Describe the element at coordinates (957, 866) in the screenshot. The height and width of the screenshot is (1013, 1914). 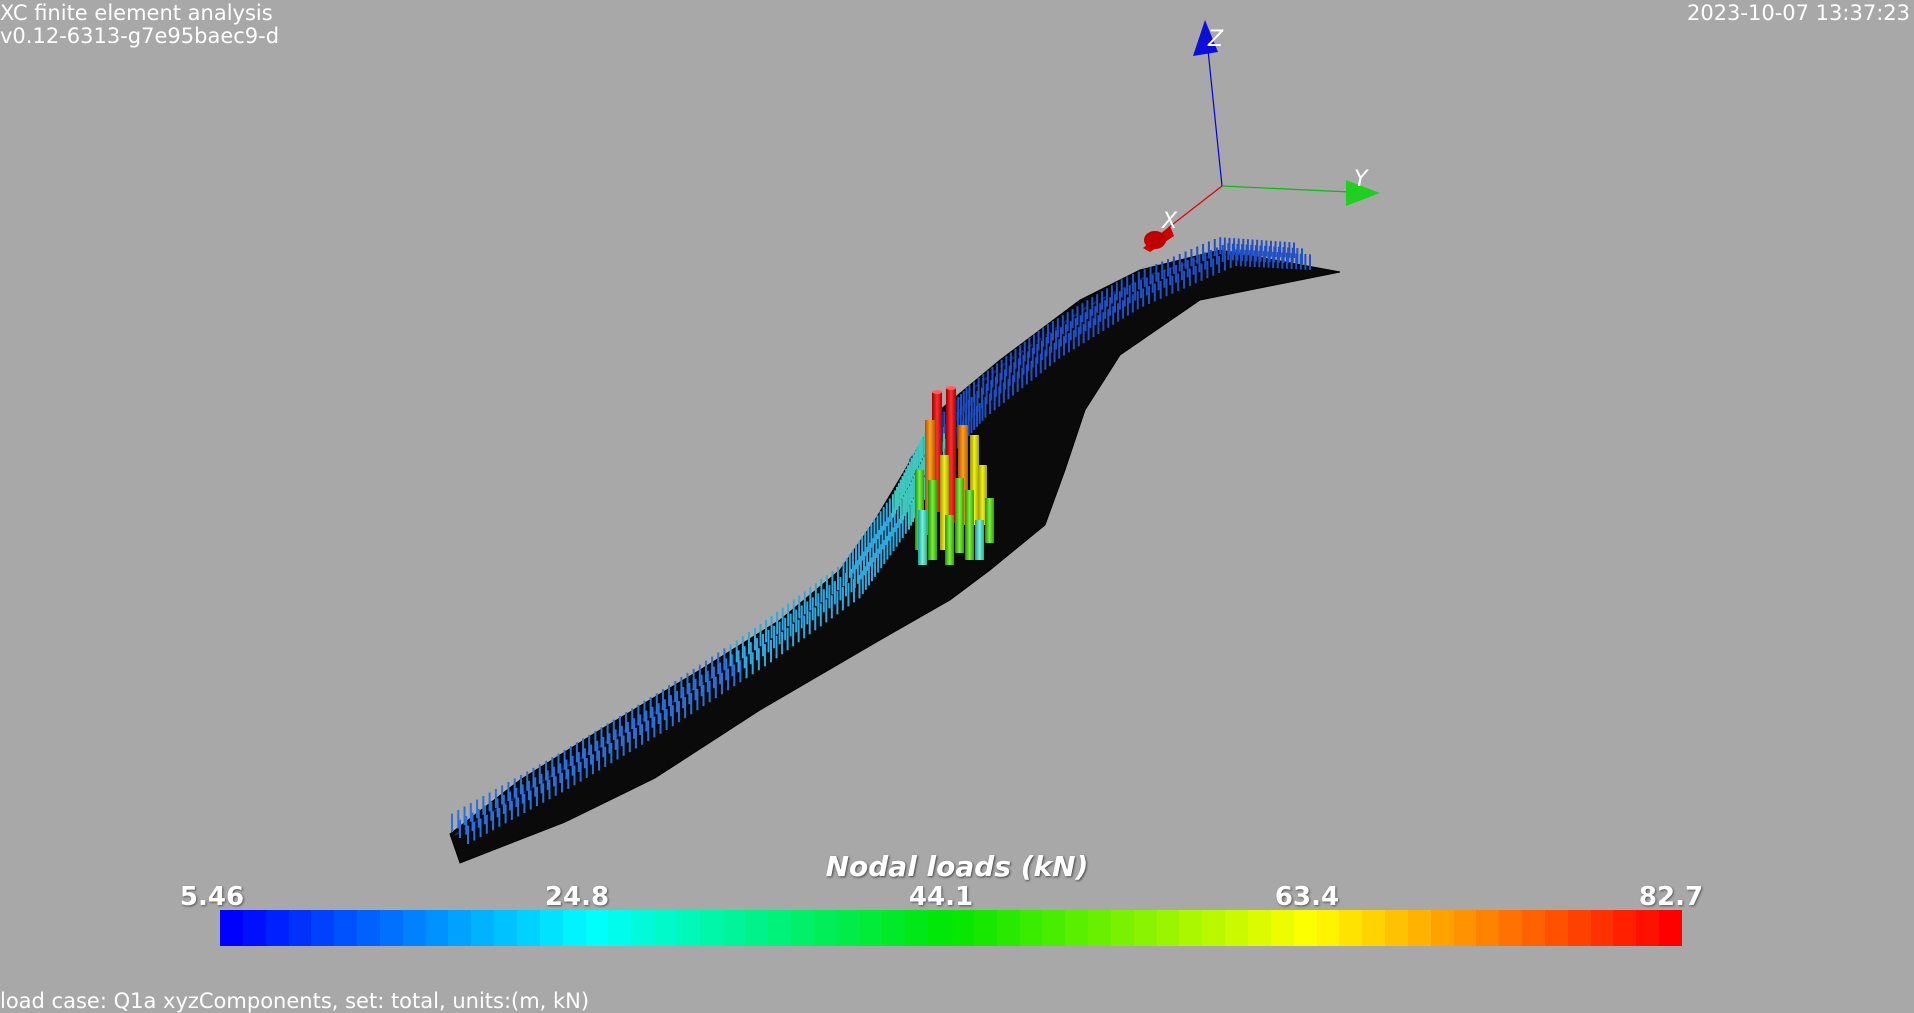
I see `colorbar-title: Nodal loads (kN)` at that location.